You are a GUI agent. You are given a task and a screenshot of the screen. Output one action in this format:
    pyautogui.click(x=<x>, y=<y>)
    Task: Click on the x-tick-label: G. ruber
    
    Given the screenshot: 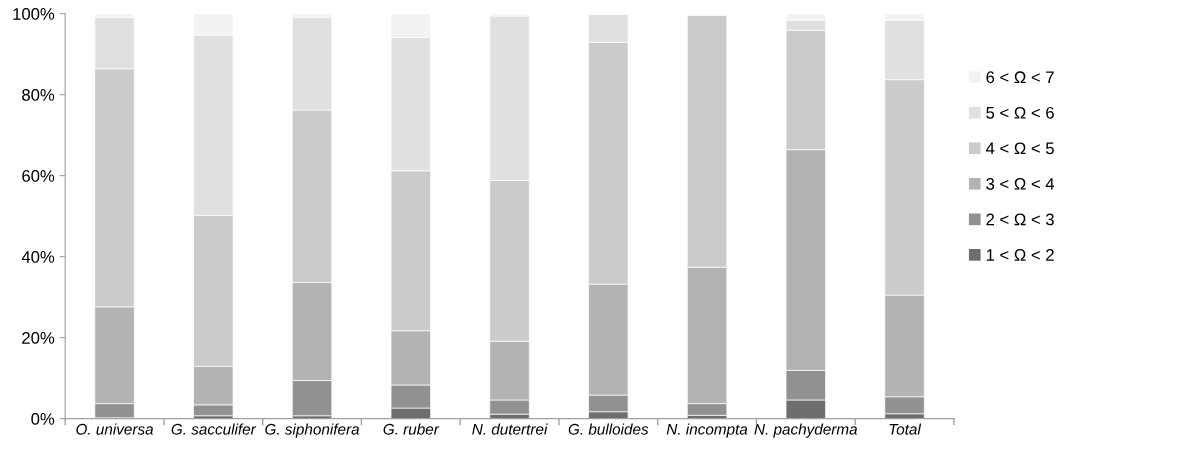 What is the action you would take?
    pyautogui.click(x=411, y=429)
    